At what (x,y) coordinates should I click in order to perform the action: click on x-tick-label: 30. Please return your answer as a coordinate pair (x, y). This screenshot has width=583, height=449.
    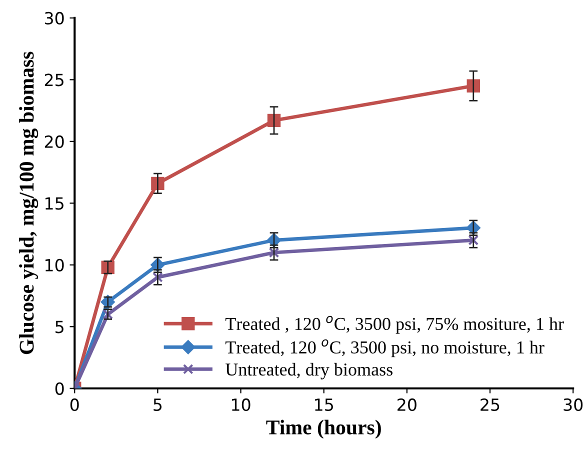
    Looking at the image, I should click on (573, 405).